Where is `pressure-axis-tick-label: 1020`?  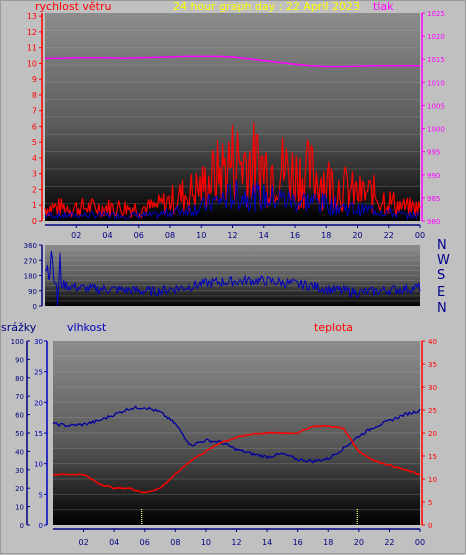 pressure-axis-tick-label: 1020 is located at coordinates (436, 37).